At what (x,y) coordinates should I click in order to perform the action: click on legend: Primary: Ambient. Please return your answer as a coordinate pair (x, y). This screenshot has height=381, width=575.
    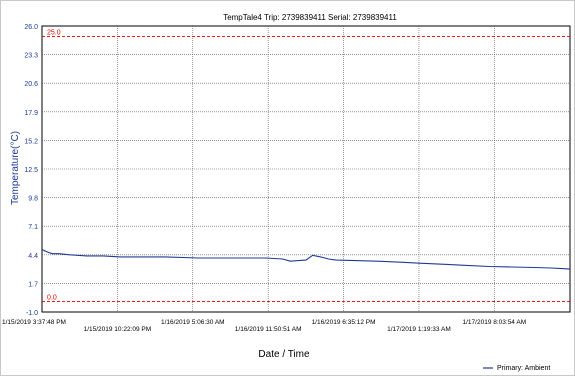
    Looking at the image, I should click on (516, 368).